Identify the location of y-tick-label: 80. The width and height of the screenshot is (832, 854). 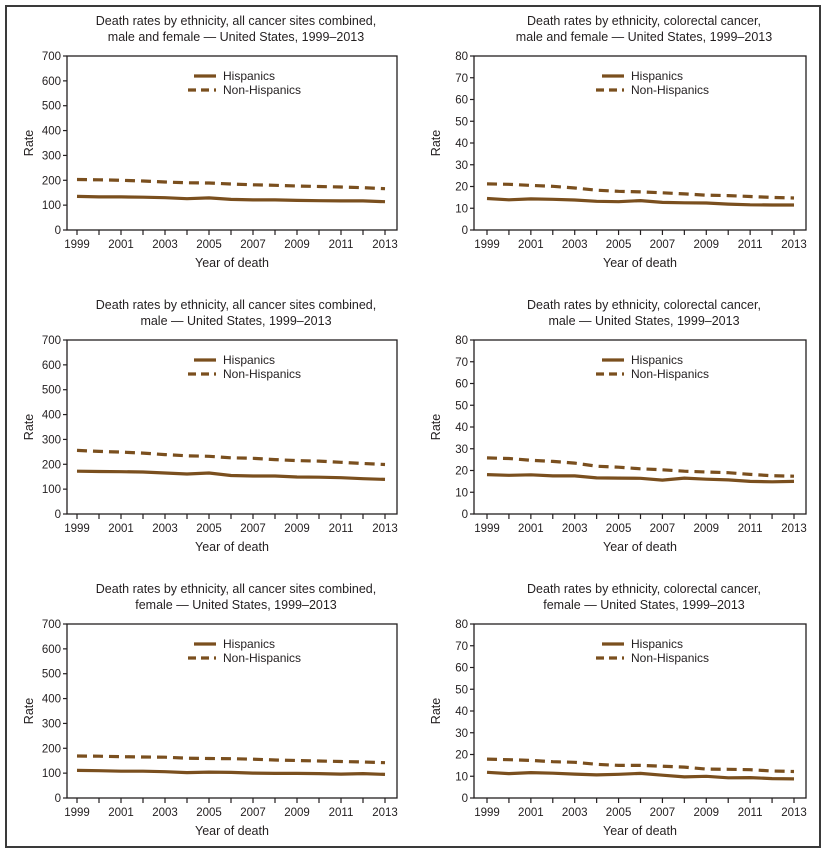
(461, 57).